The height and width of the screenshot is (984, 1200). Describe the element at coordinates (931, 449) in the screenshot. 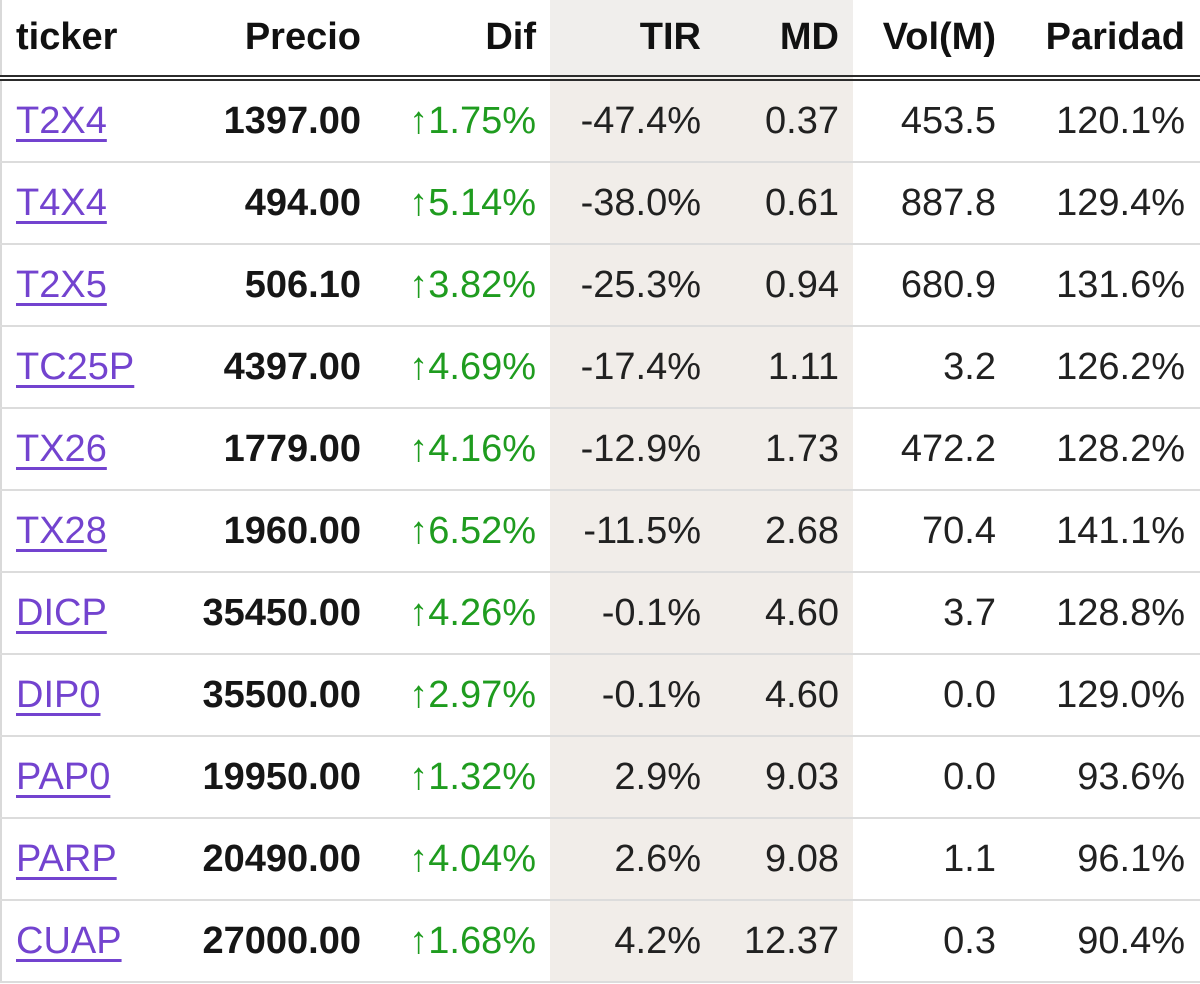

I see `vol-cell: 472.2` at that location.